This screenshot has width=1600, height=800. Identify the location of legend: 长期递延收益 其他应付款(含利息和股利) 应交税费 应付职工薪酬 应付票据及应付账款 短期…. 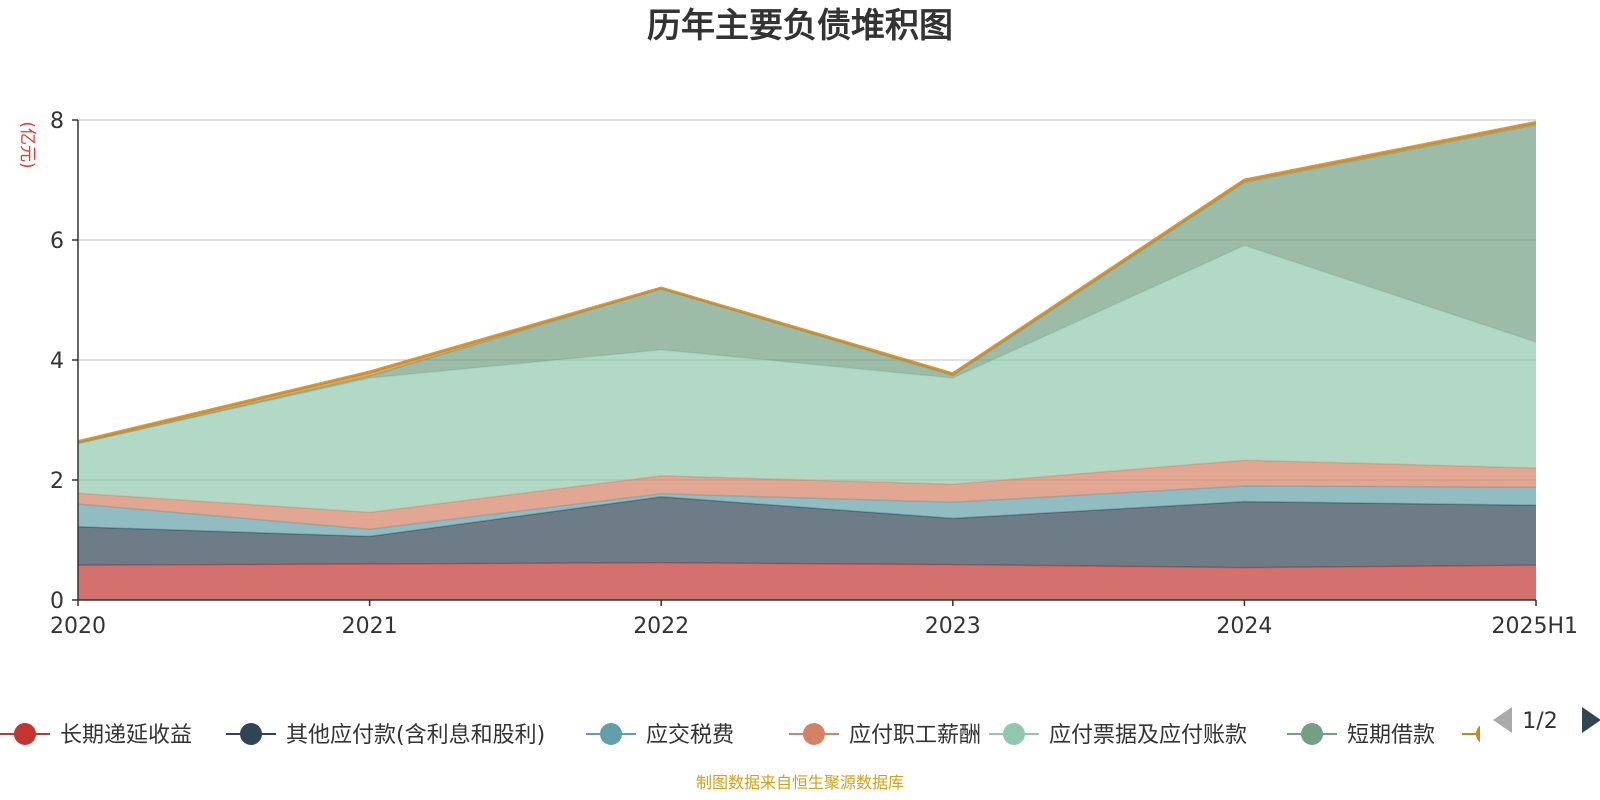
(756, 735).